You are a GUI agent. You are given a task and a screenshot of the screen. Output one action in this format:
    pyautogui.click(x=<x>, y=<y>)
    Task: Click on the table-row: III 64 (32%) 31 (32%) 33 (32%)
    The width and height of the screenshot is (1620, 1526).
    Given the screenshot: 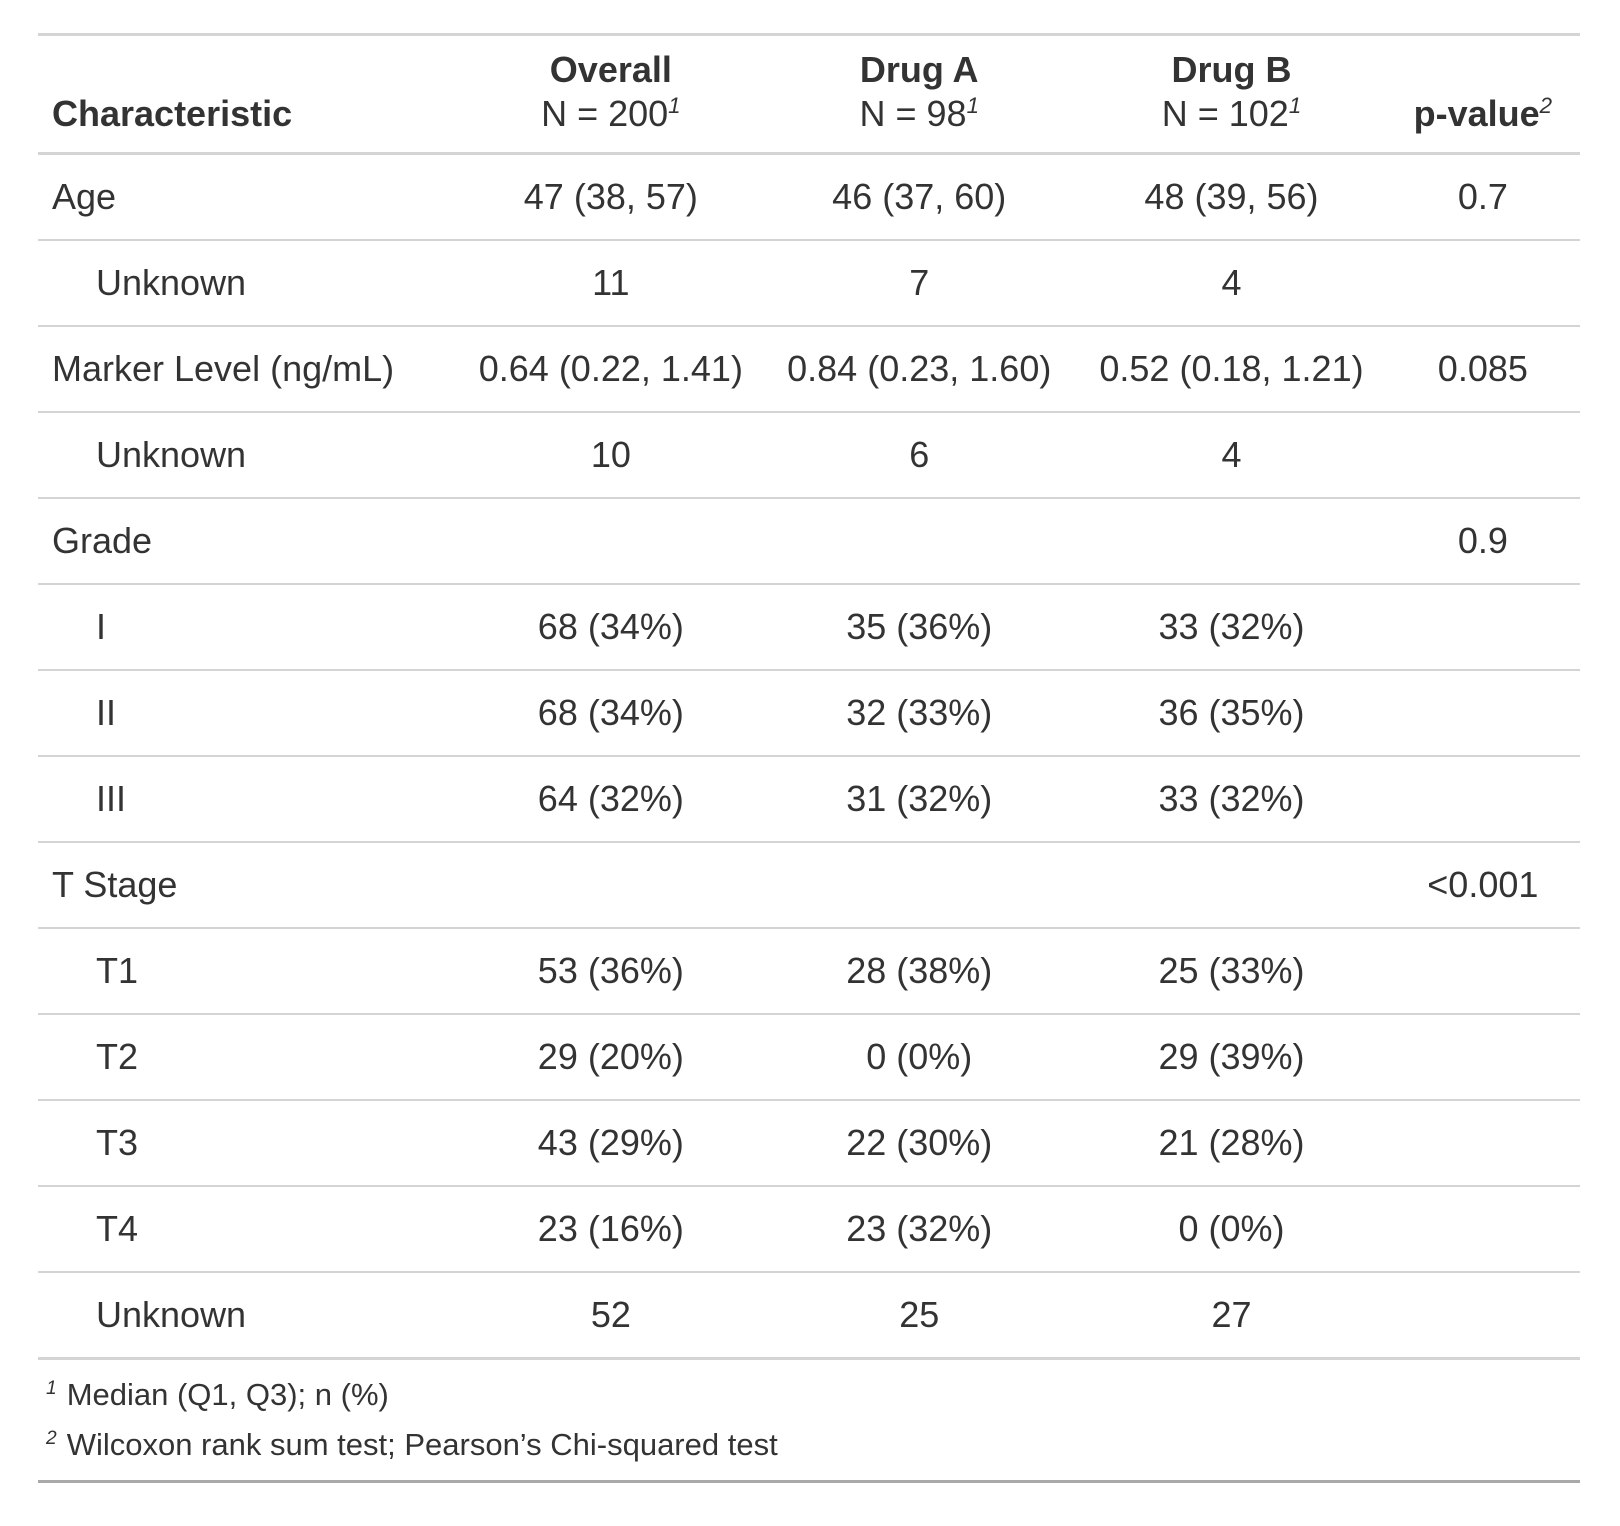 What is the action you would take?
    pyautogui.click(x=809, y=799)
    